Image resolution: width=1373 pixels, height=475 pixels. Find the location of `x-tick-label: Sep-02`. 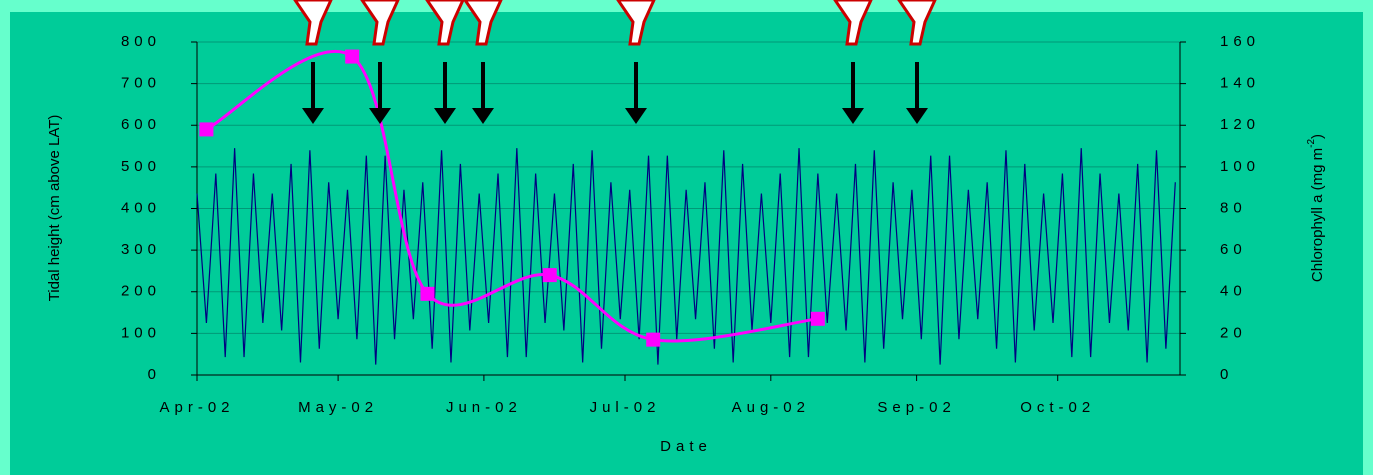

x-tick-label: Sep-02 is located at coordinates (916, 407).